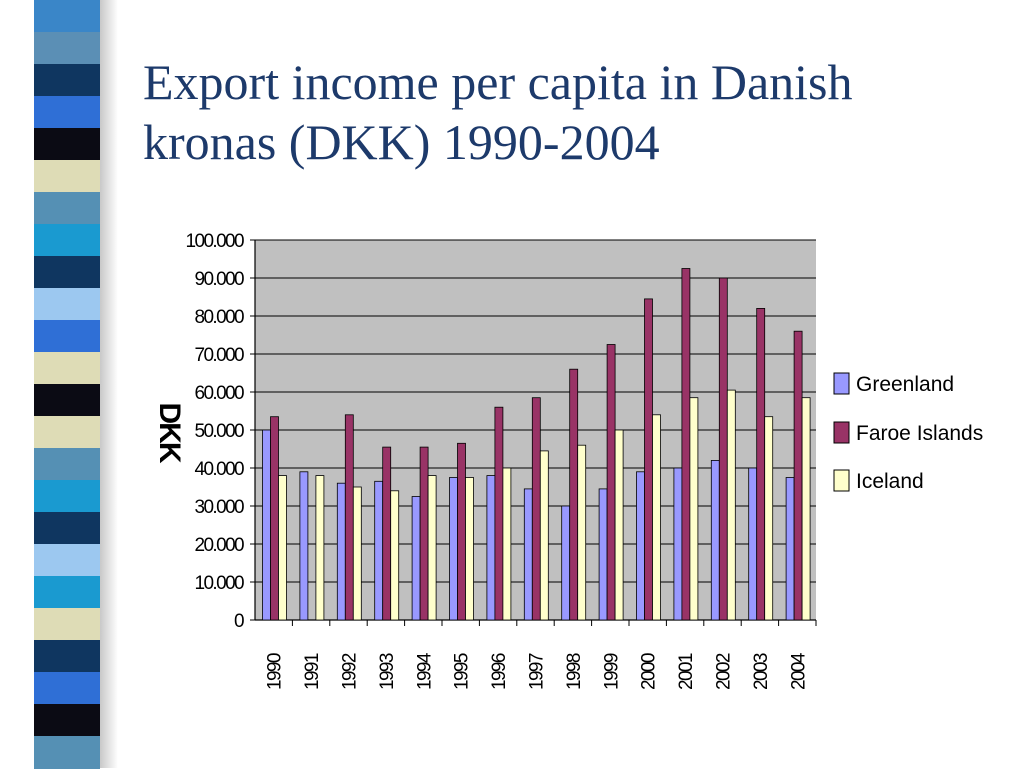 This screenshot has height=769, width=1024. I want to click on x-tick-label: 1999, so click(611, 671).